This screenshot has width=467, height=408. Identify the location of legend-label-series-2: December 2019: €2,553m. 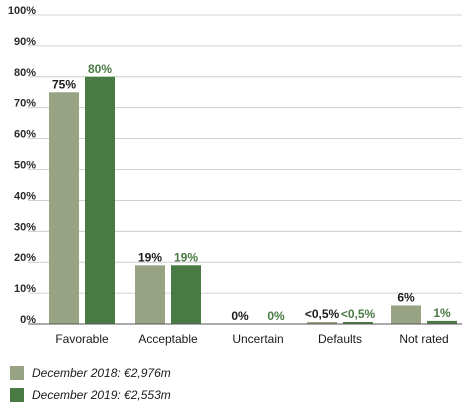
(101, 395).